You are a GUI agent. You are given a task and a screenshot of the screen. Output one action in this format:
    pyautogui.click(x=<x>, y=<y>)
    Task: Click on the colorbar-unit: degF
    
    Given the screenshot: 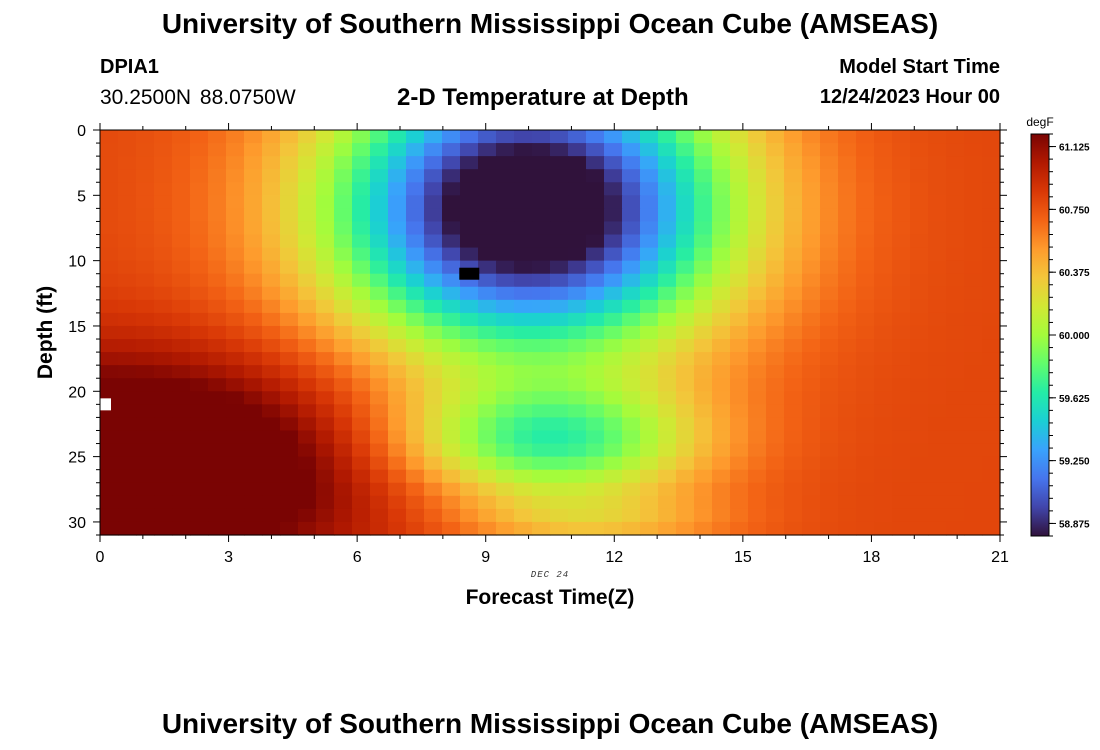 What is the action you would take?
    pyautogui.click(x=1039, y=122)
    